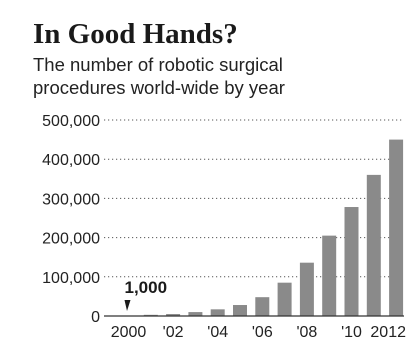 This screenshot has height=347, width=408. What do you see at coordinates (173, 315) in the screenshot?
I see `bar-2002` at bounding box center [173, 315].